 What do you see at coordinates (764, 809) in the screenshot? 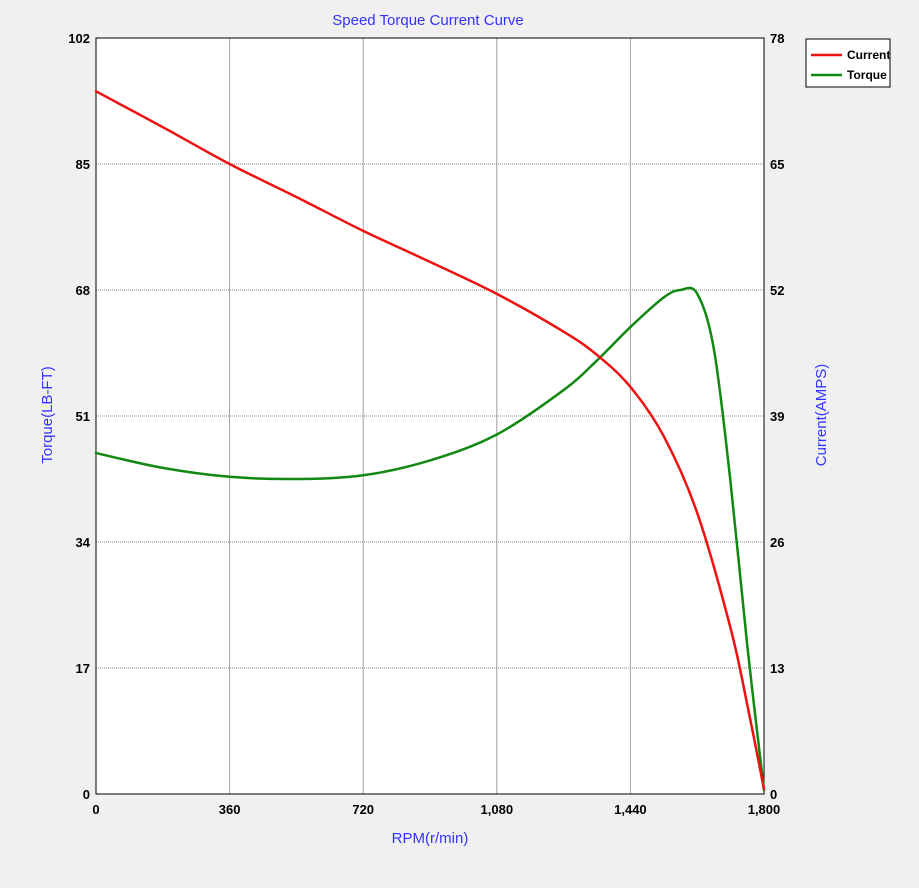
I see `x-tick-label: 1,800` at bounding box center [764, 809].